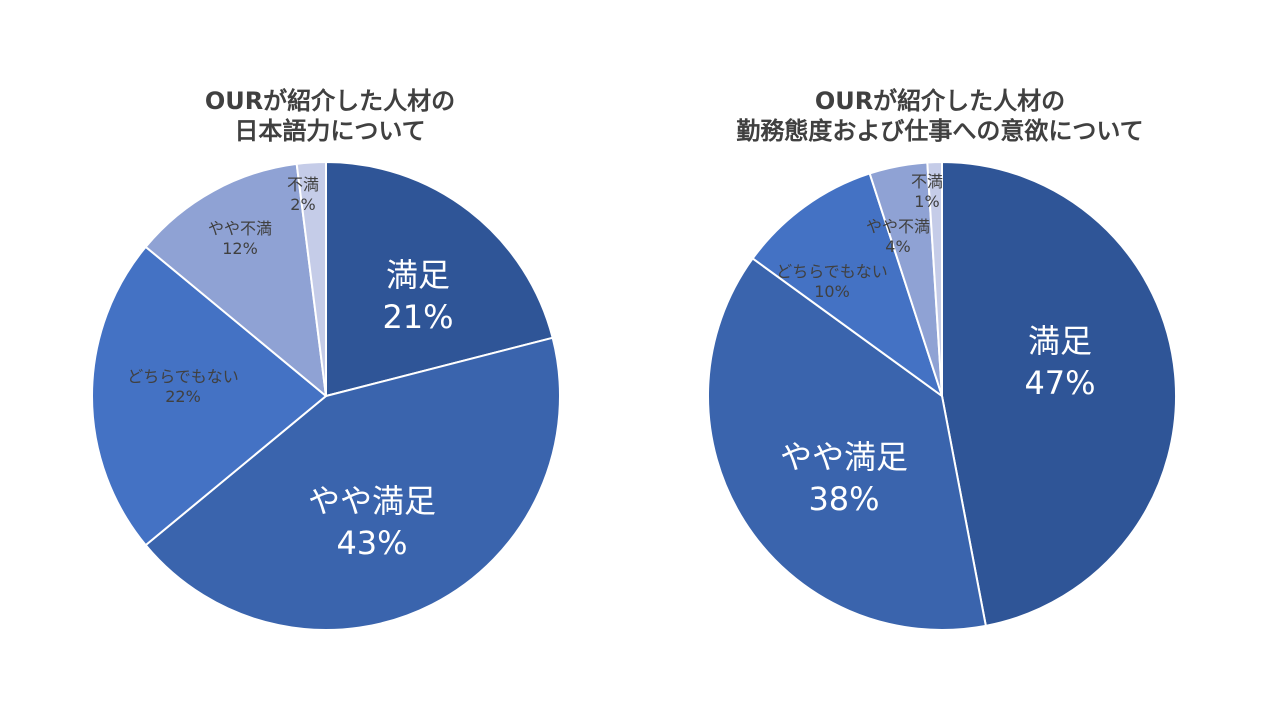  I want to click on slice-percent-label: 21%, so click(417, 317).